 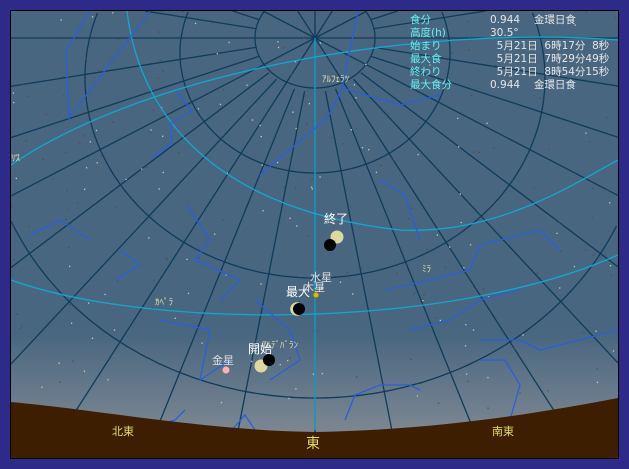 I want to click on eclipse-start-label: 開始, so click(x=260, y=349).